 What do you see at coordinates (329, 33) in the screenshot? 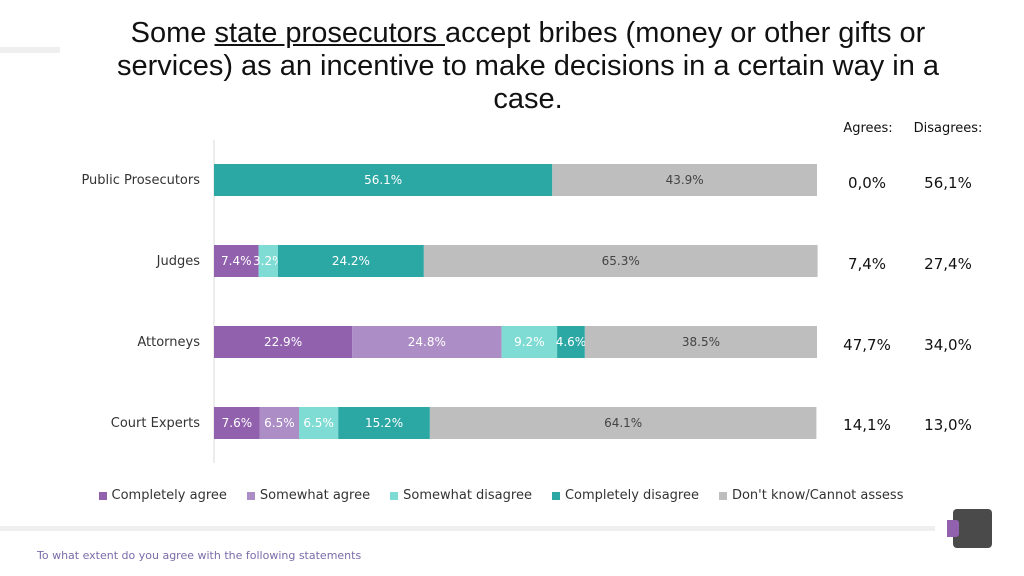
I see `title-underlined: state prosecutors` at bounding box center [329, 33].